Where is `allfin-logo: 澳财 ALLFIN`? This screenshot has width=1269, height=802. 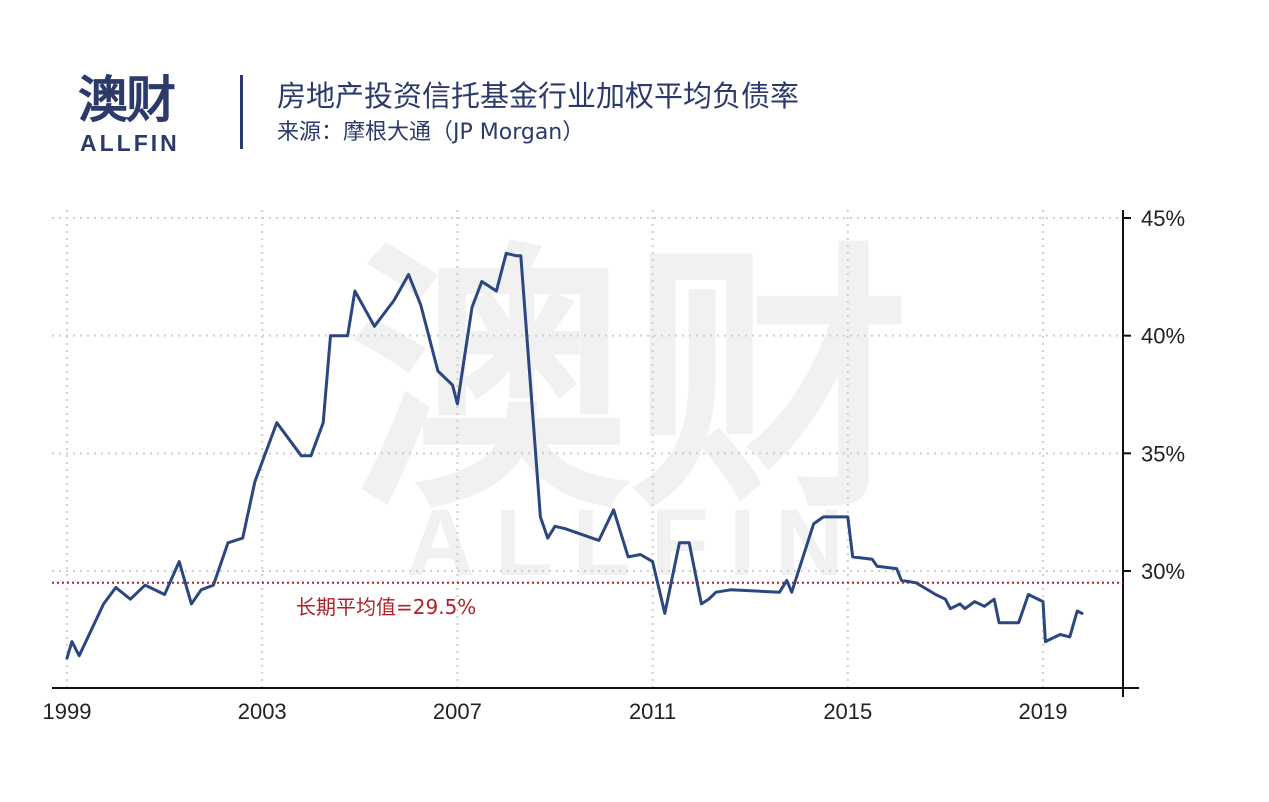 allfin-logo: 澳财 ALLFIN is located at coordinates (133, 115).